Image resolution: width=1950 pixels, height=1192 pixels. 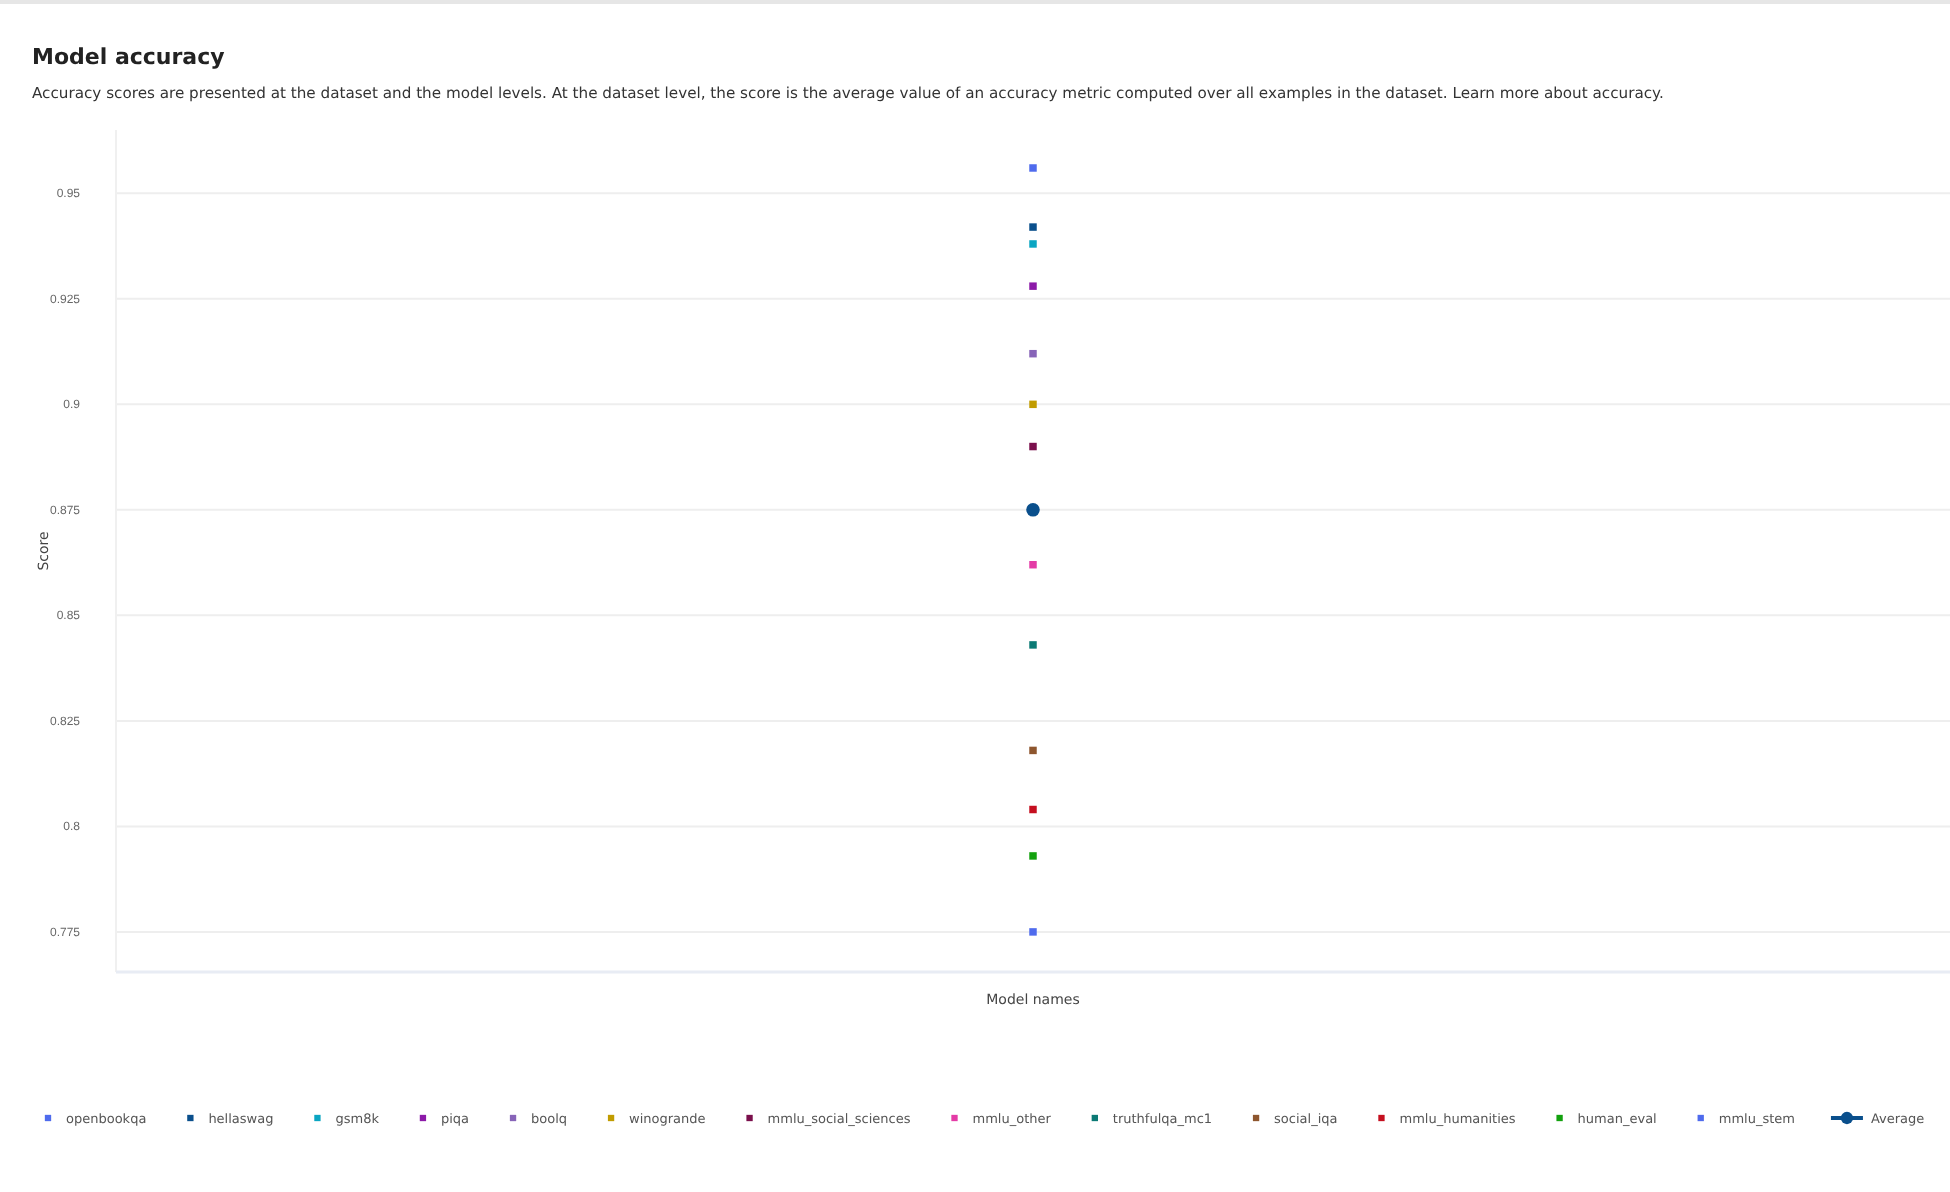 I want to click on chart-title: Model accuracy, so click(x=128, y=57).